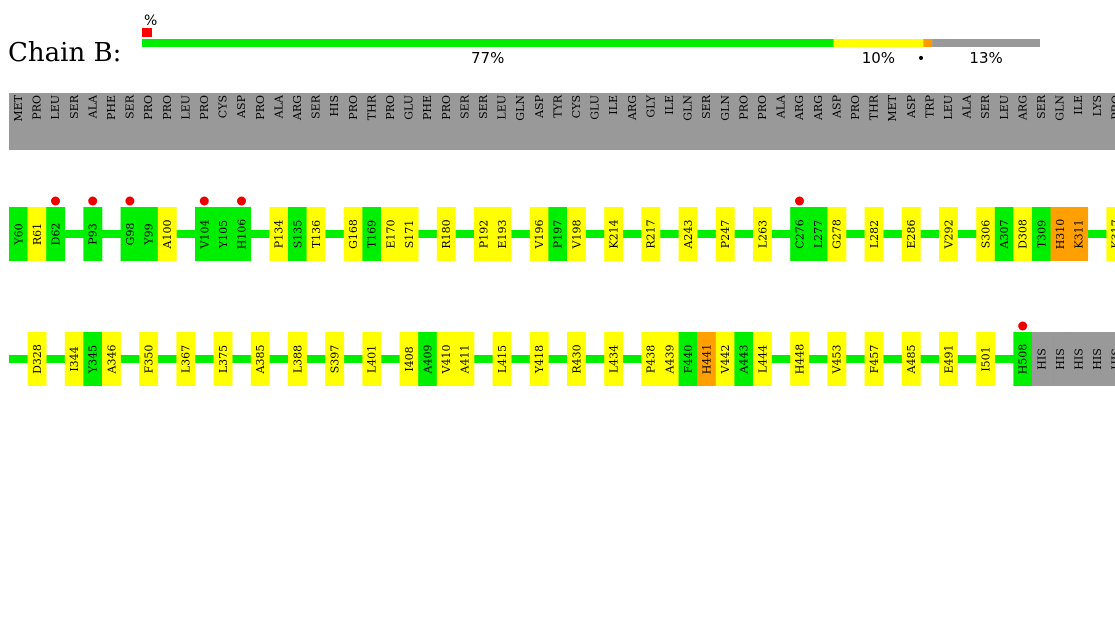 The height and width of the screenshot is (640, 1115). Describe the element at coordinates (428, 360) in the screenshot. I see `residue-label: A409` at that location.